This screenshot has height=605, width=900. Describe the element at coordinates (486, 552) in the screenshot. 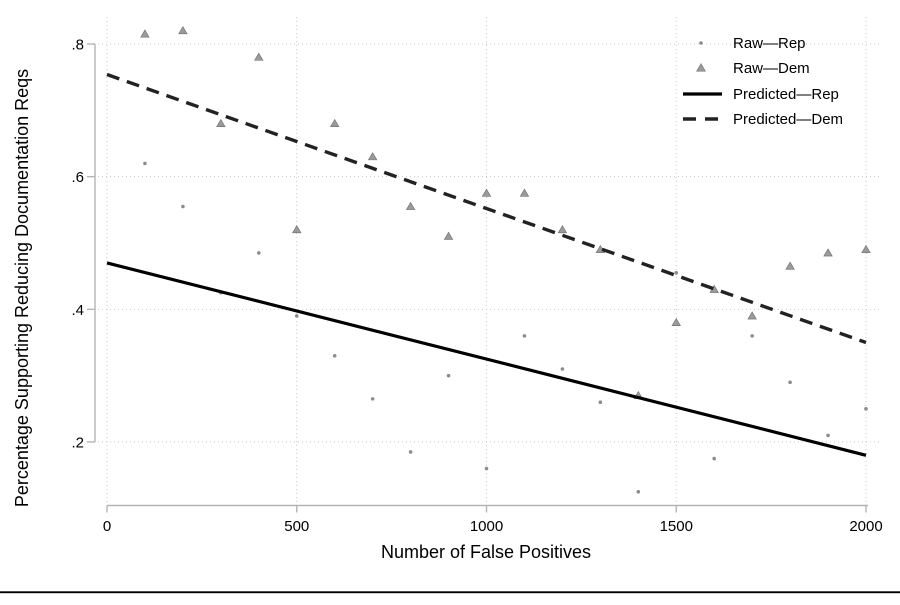

I see `x-axis-title: Number of False Positives` at that location.